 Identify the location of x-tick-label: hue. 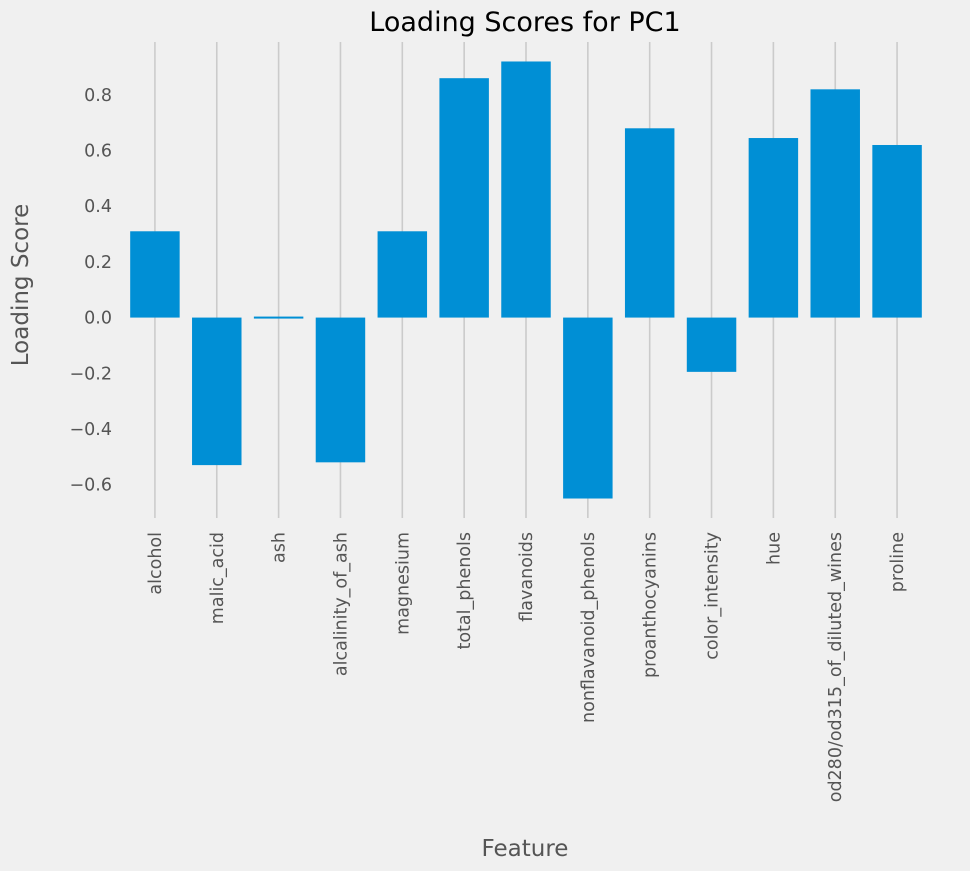
(774, 548).